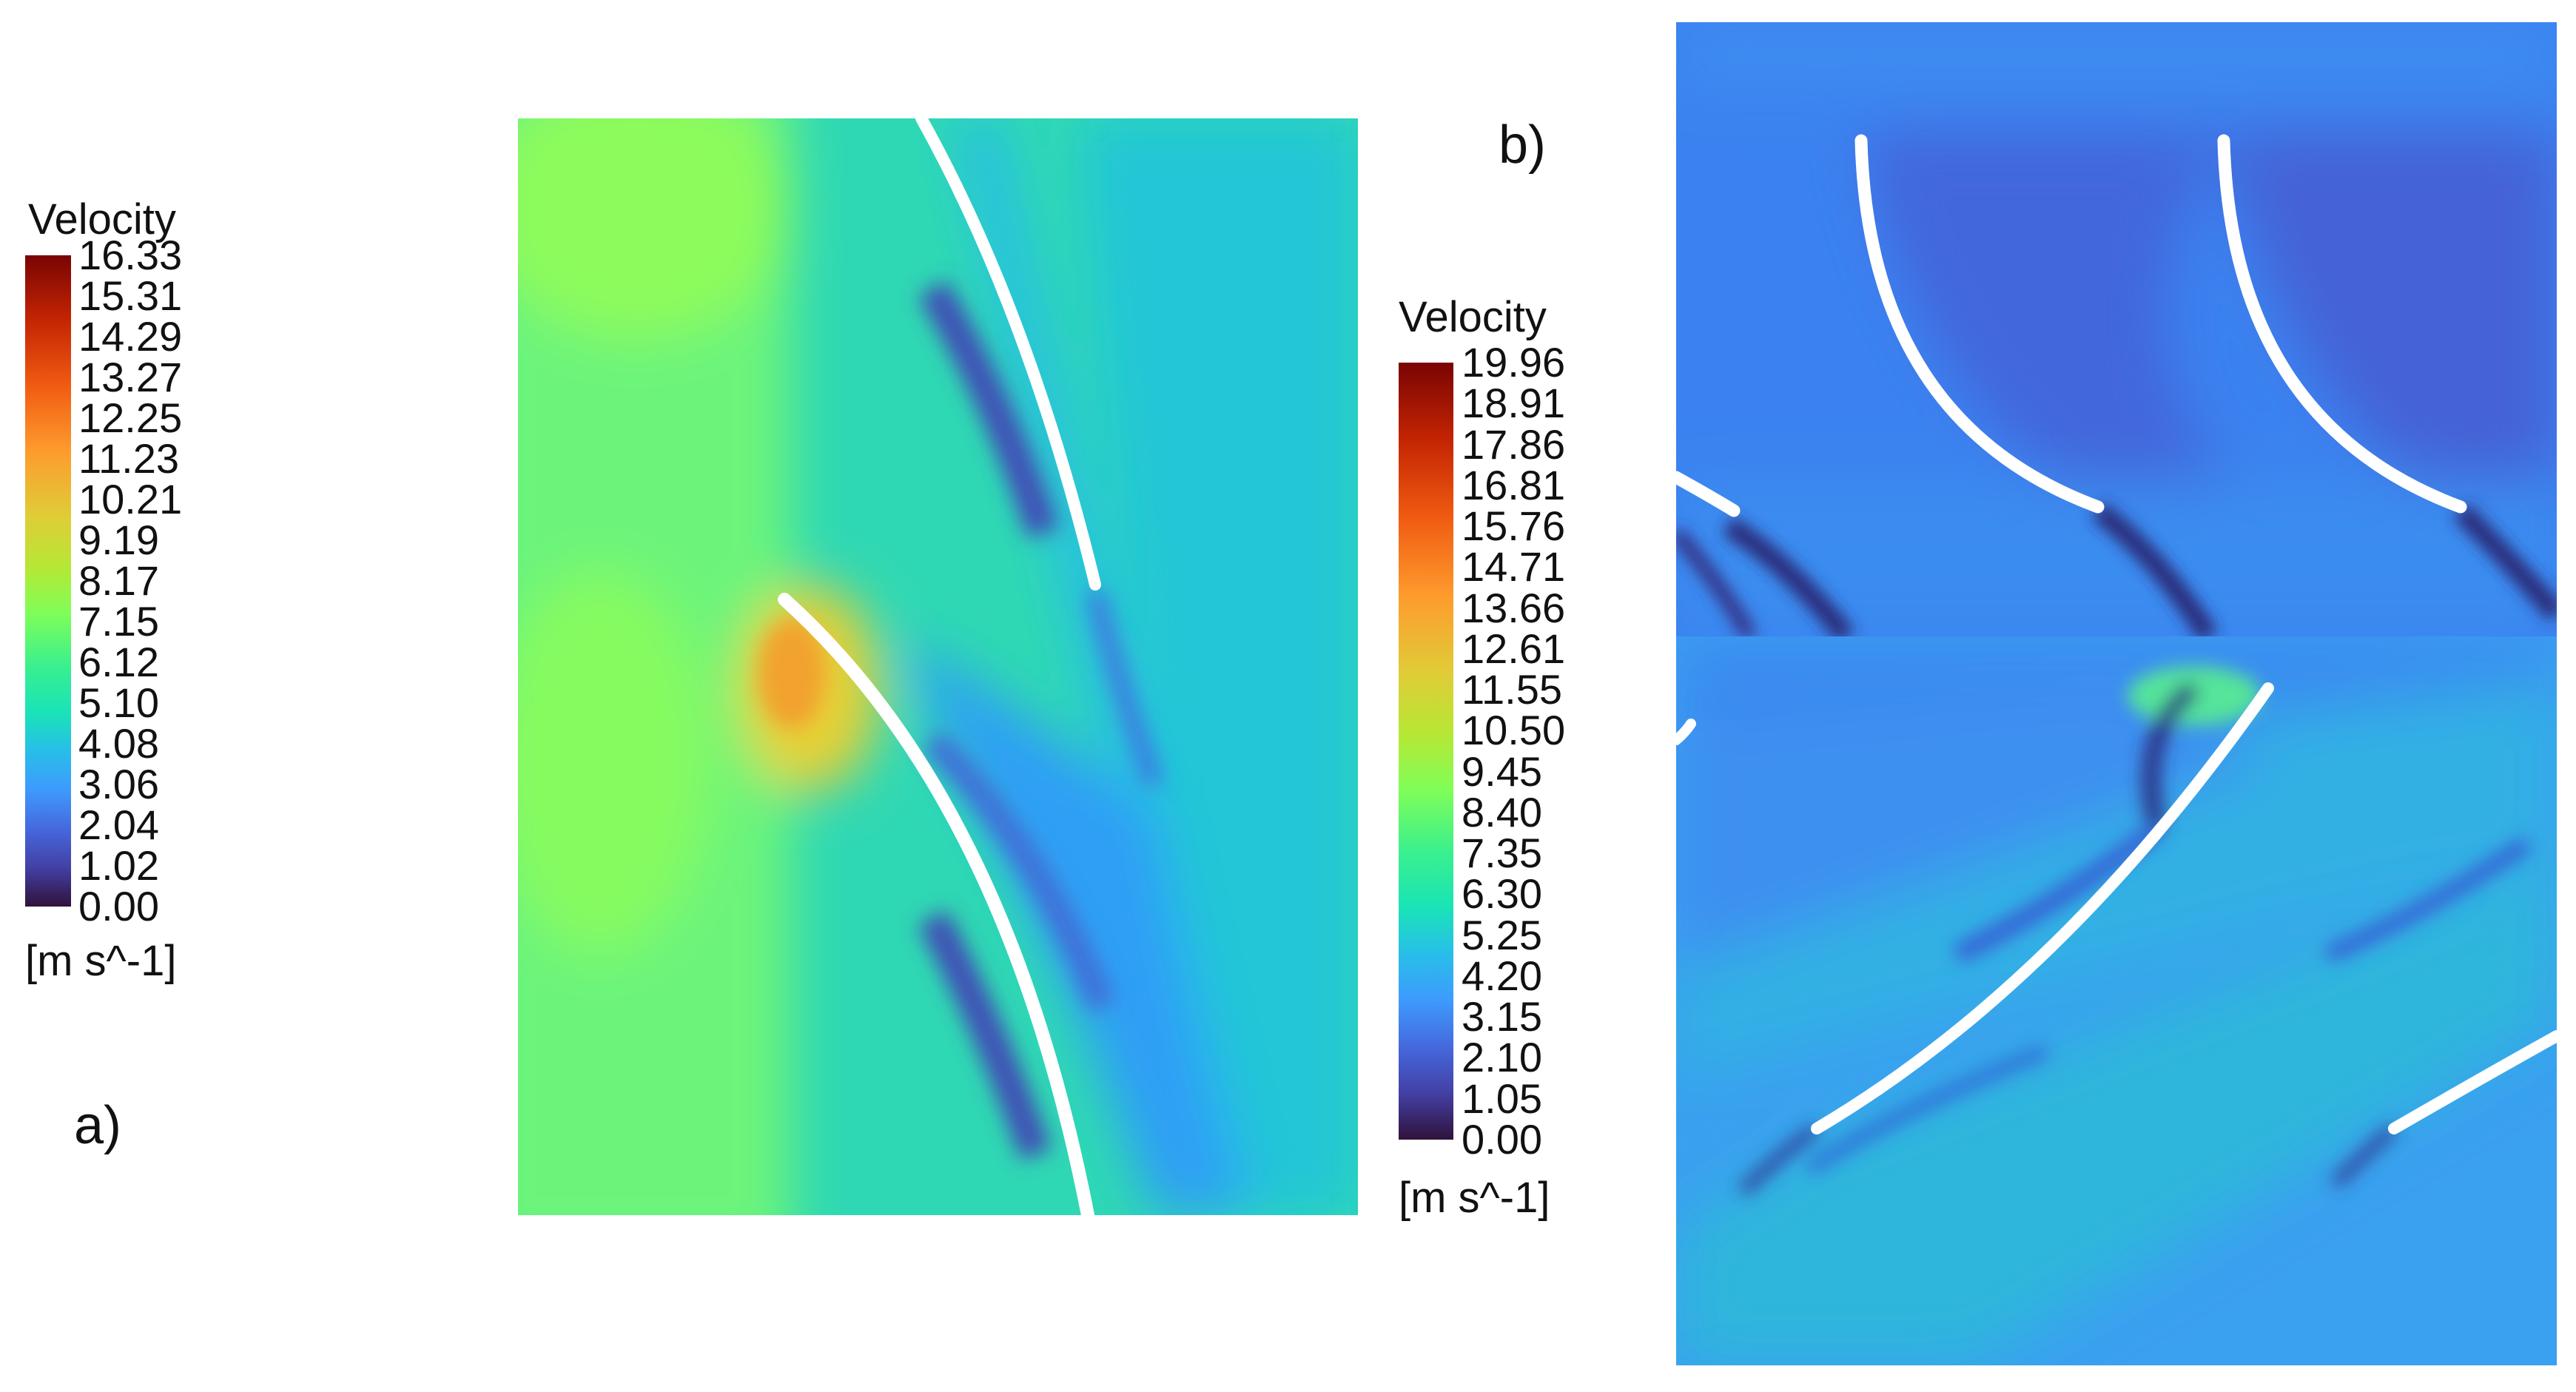 The image size is (2576, 1392). Describe the element at coordinates (1514, 526) in the screenshot. I see `legend-b-tick-label: 15.76` at that location.